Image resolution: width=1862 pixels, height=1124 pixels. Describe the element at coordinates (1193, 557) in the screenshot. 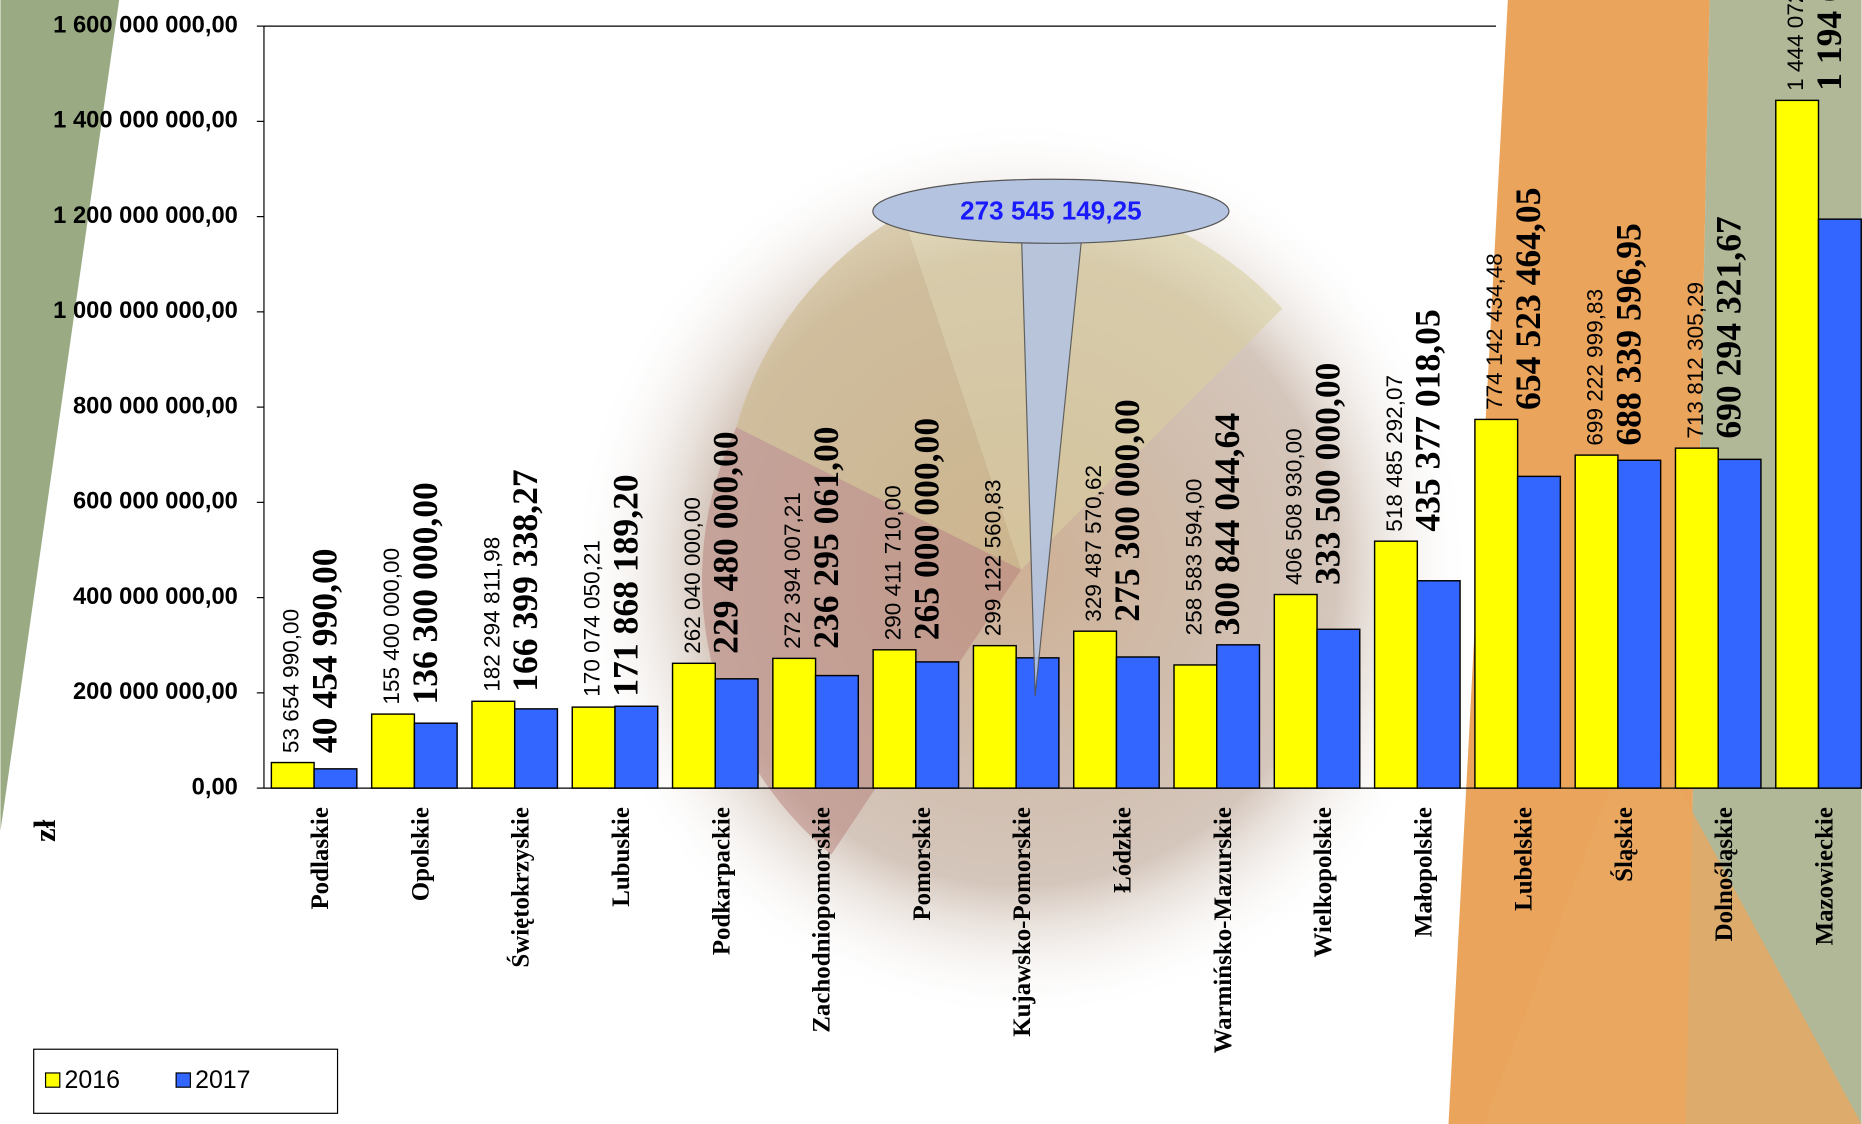

I see `value-label: 258 583 594,00` at that location.